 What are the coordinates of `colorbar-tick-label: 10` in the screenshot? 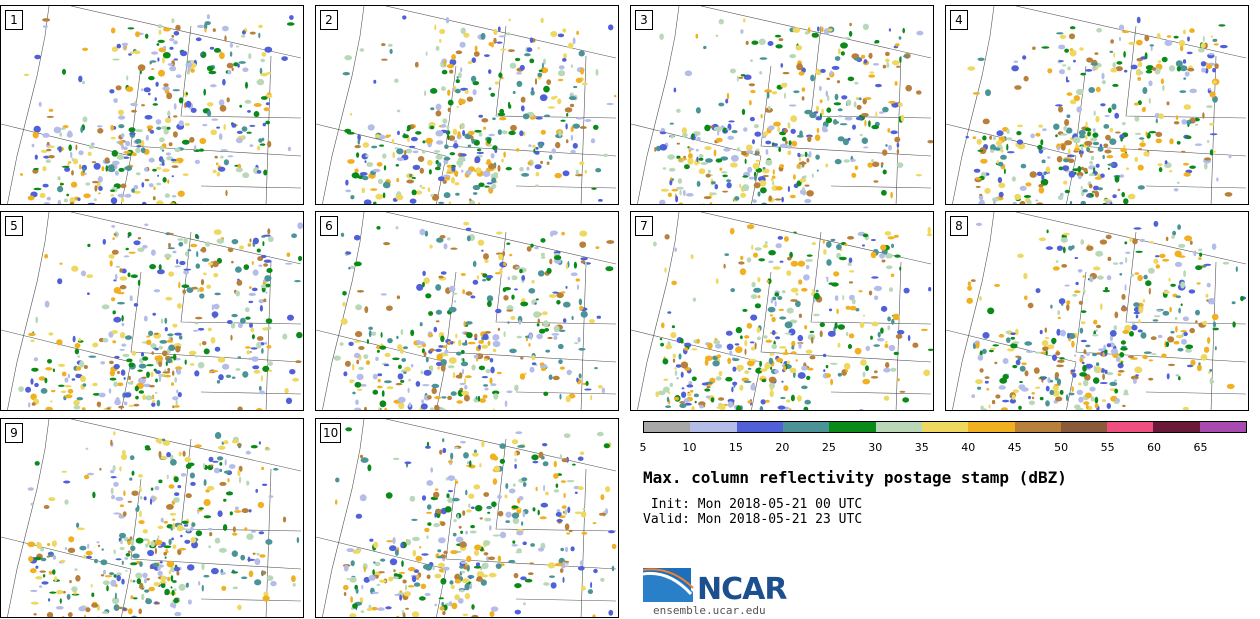 It's located at (689, 447).